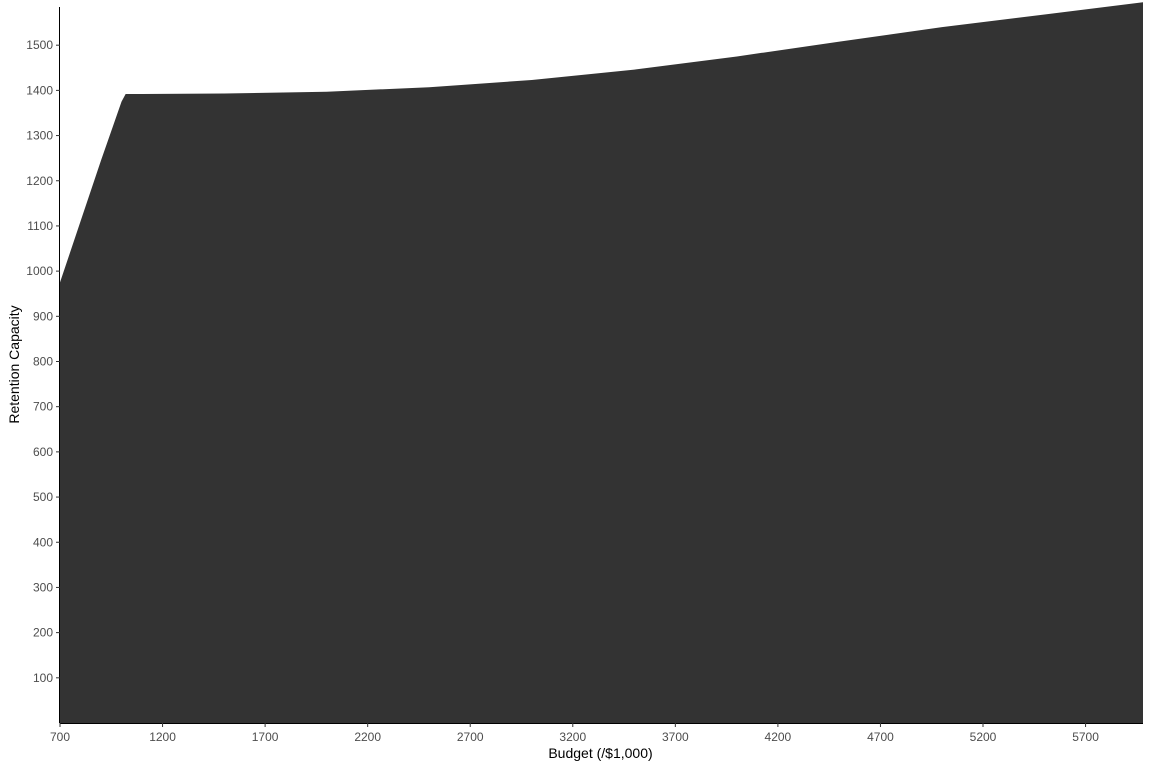 The image size is (1152, 768). Describe the element at coordinates (43, 542) in the screenshot. I see `y-tick-label: 400` at that location.